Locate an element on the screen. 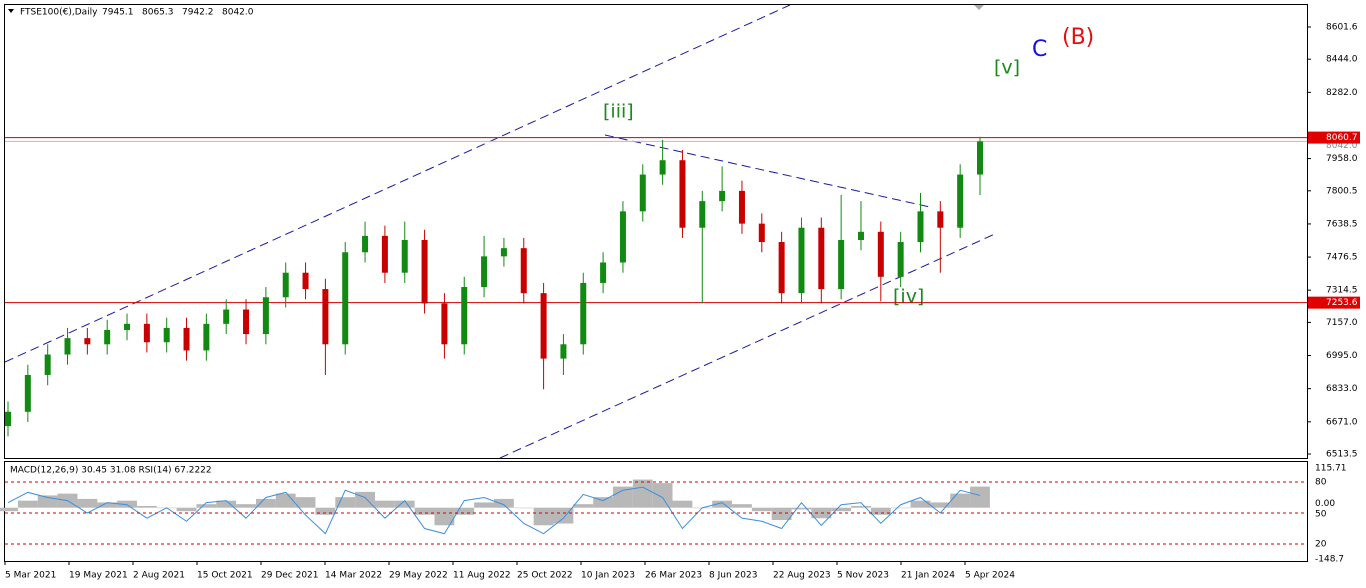 Image resolution: width=1366 pixels, height=588 pixels. x-tick-label: 19 May 2021 is located at coordinates (98, 576).